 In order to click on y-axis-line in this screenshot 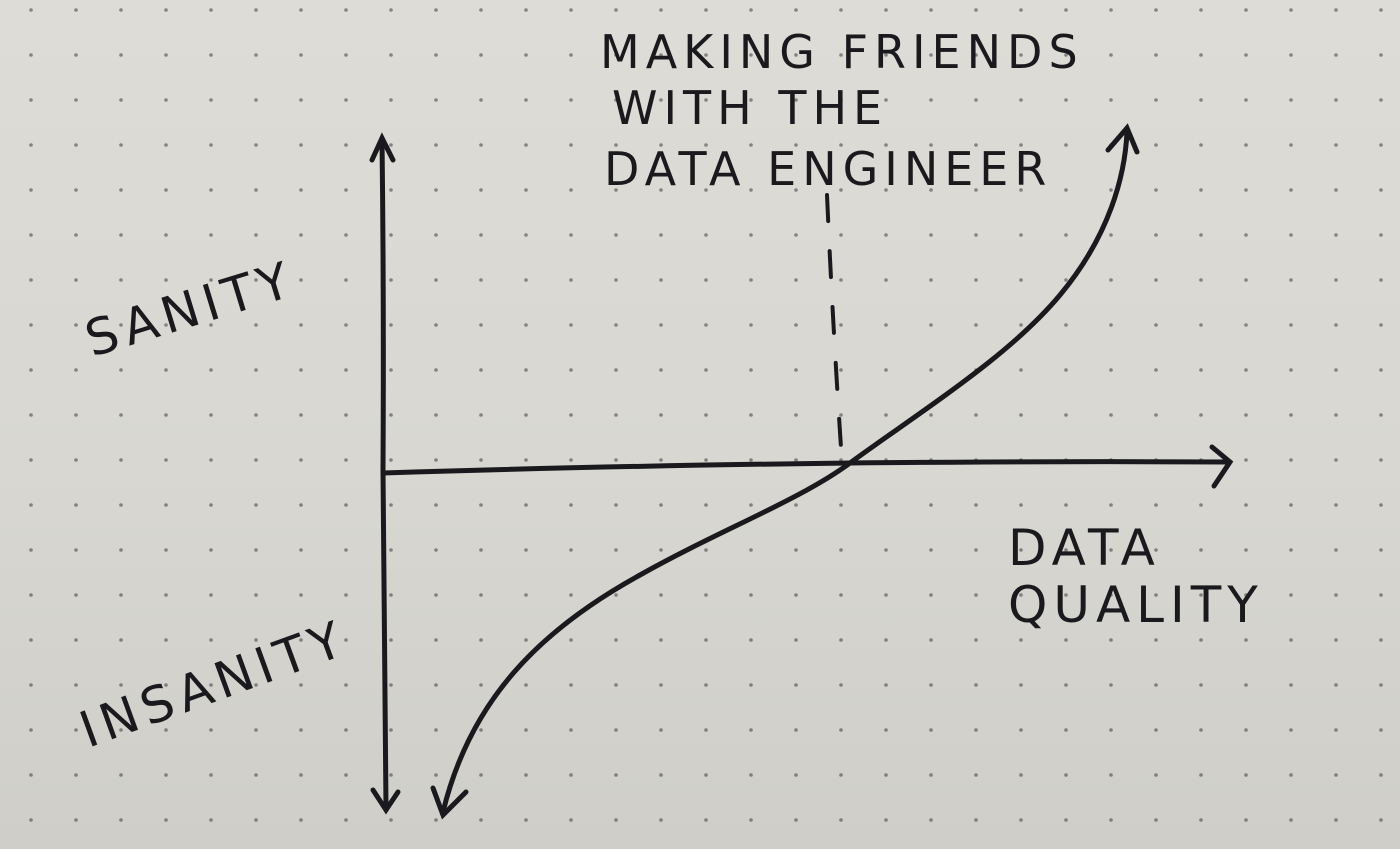, I will do `click(384, 474)`.